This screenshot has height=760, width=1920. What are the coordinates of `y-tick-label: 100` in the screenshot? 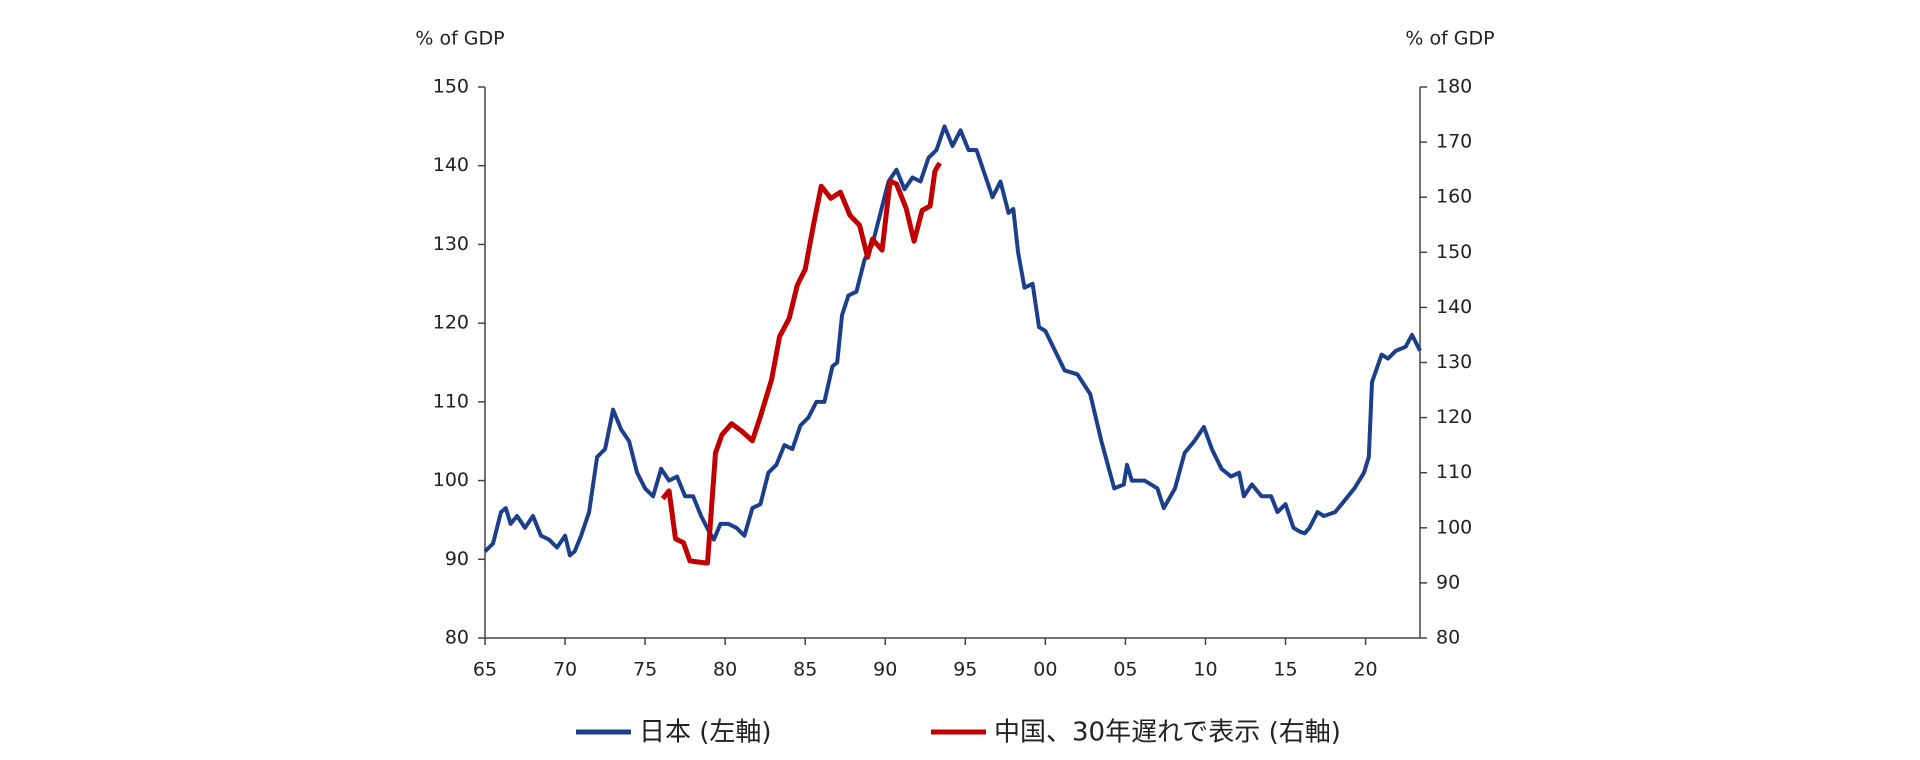 It's located at (451, 480).